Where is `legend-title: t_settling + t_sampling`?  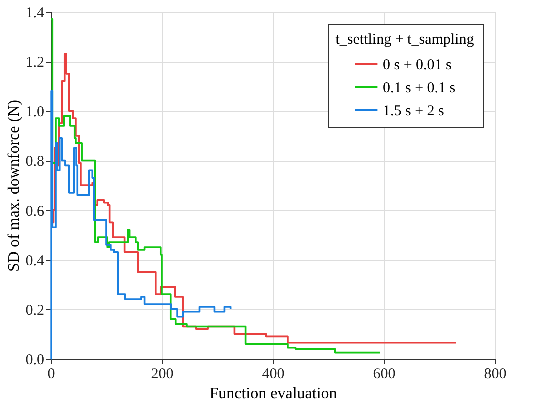 legend-title: t_settling + t_sampling is located at coordinates (405, 40).